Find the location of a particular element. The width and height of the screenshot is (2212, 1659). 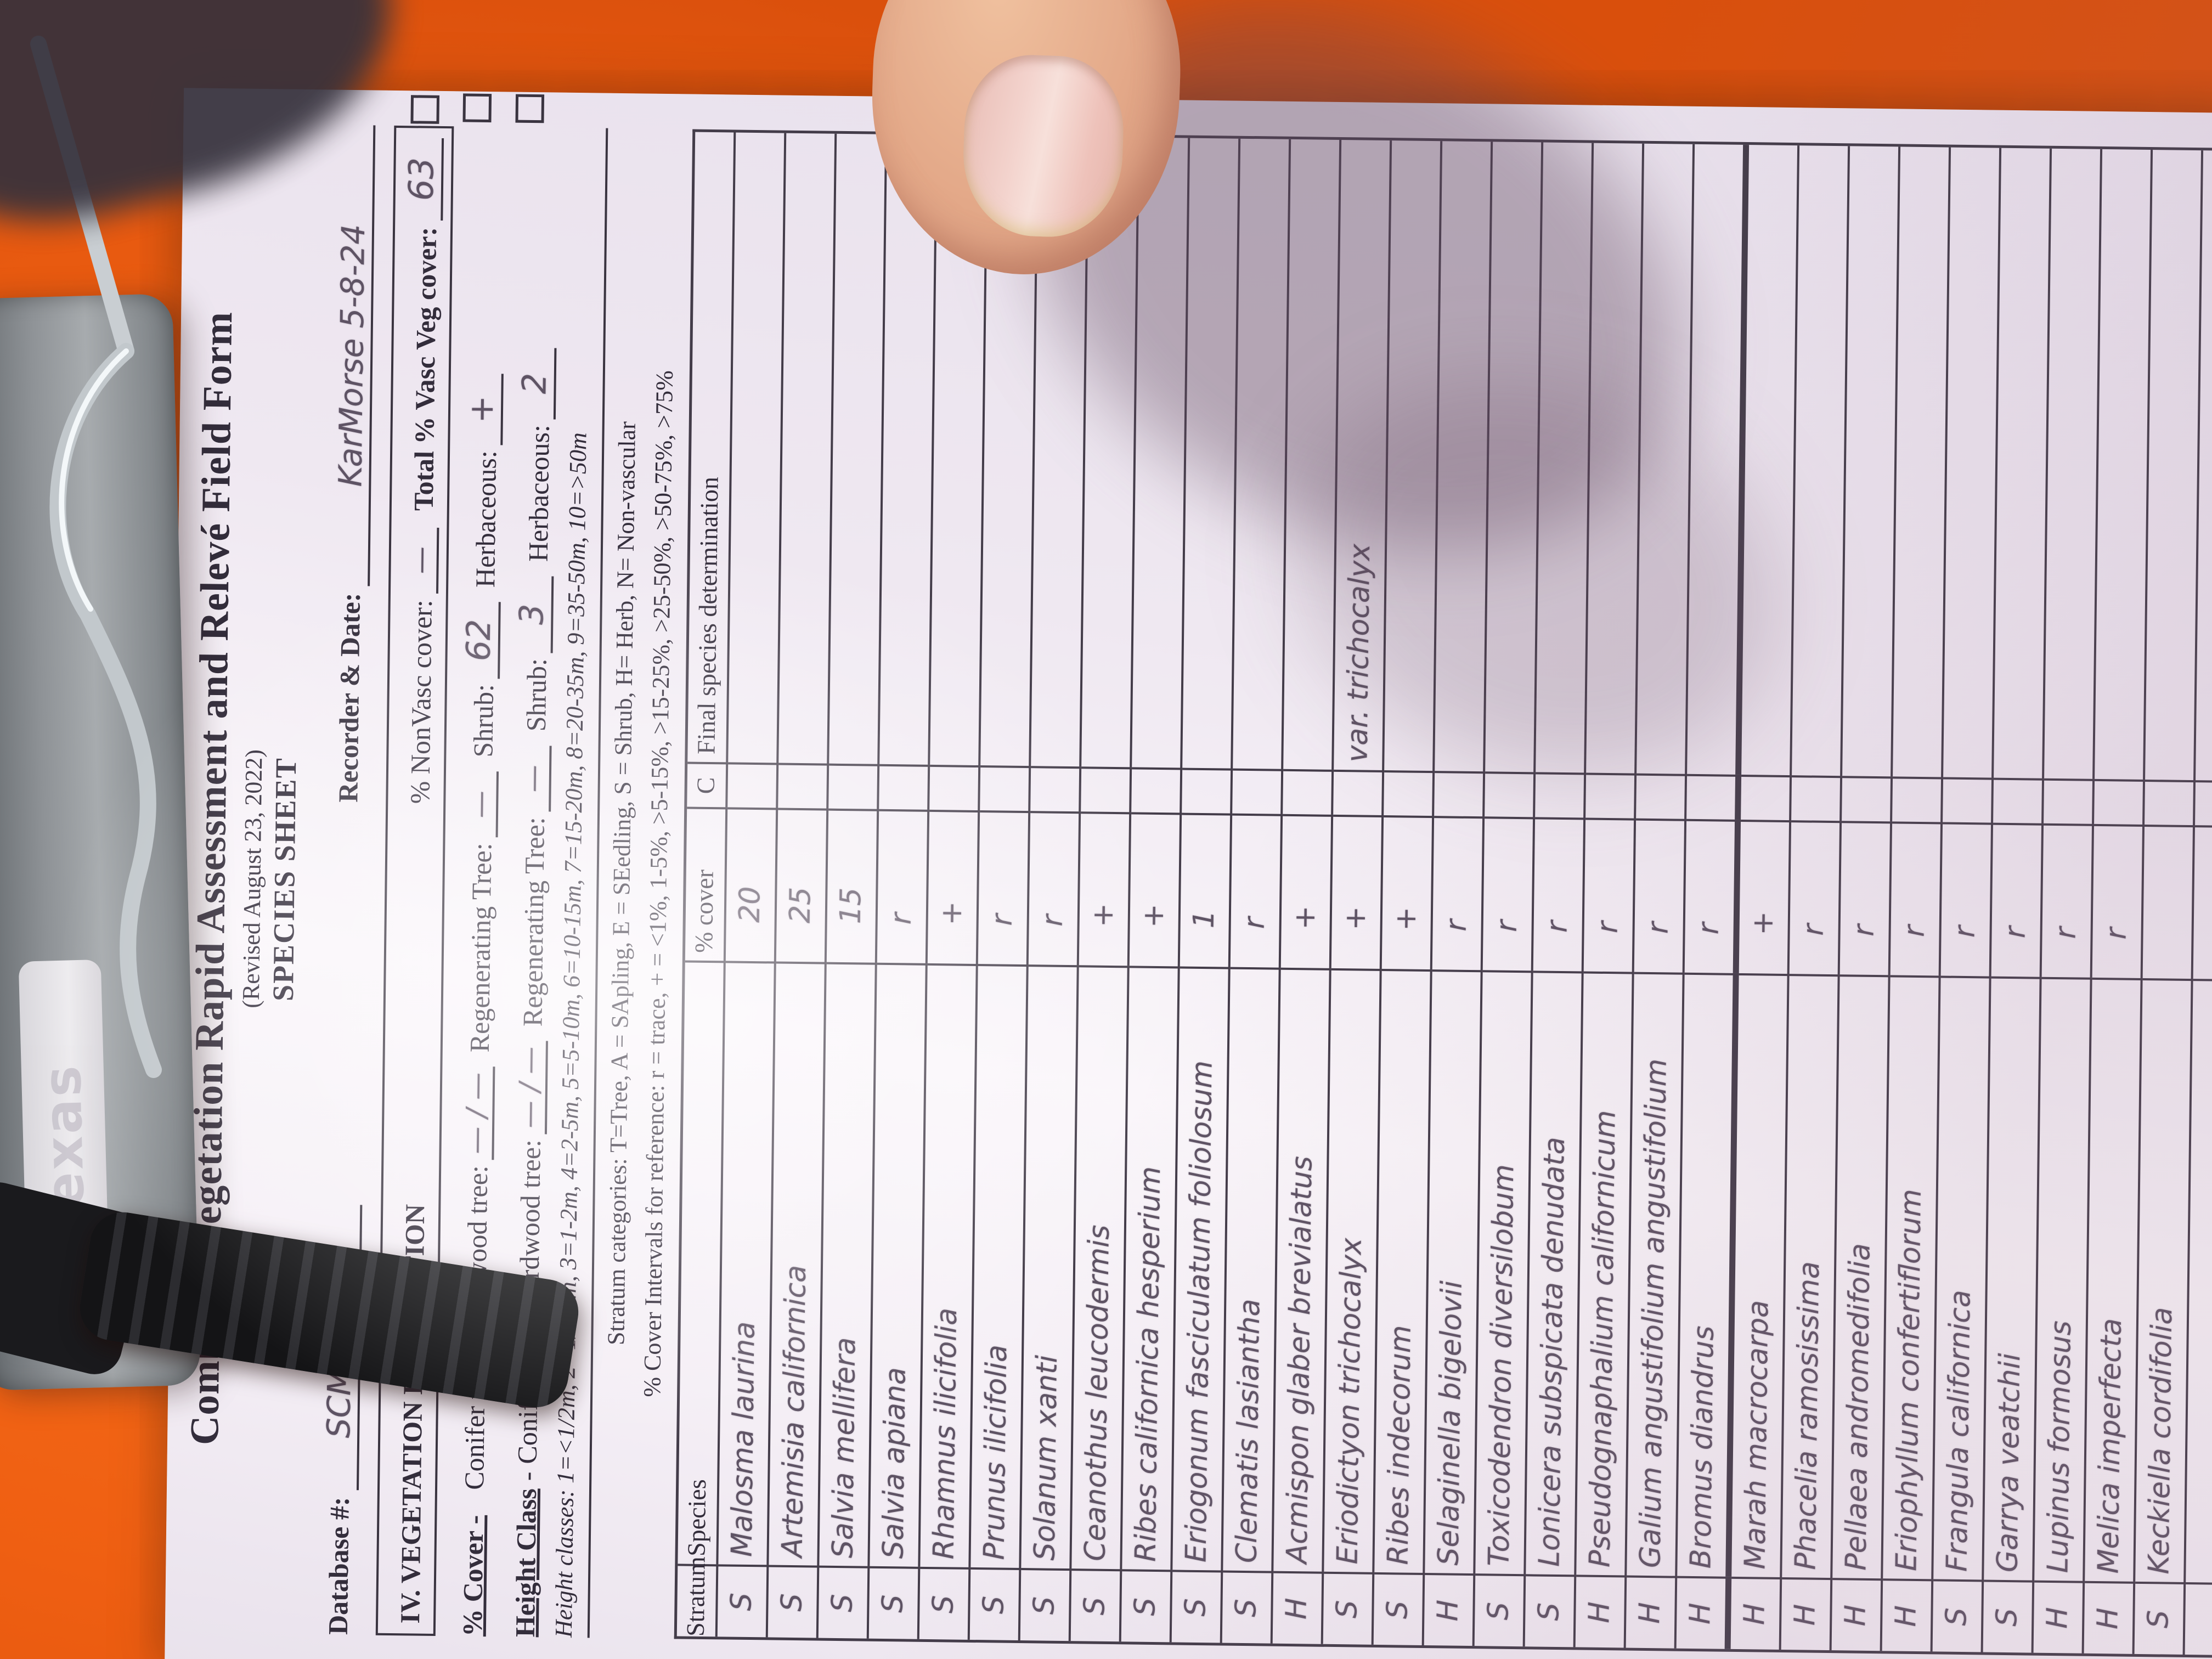

cell-cover: 20 is located at coordinates (751, 885).